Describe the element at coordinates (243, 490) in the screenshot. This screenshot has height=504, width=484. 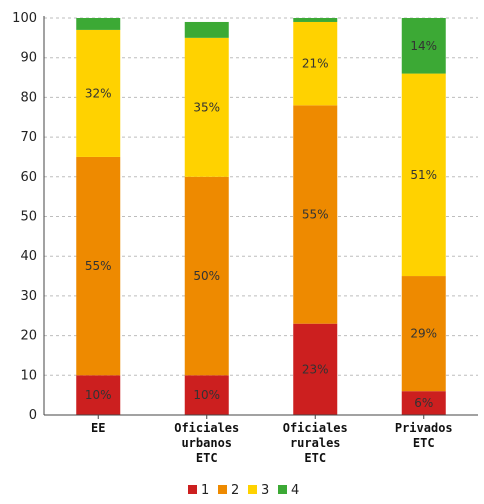
I see `legend: 1 2 3 4` at that location.